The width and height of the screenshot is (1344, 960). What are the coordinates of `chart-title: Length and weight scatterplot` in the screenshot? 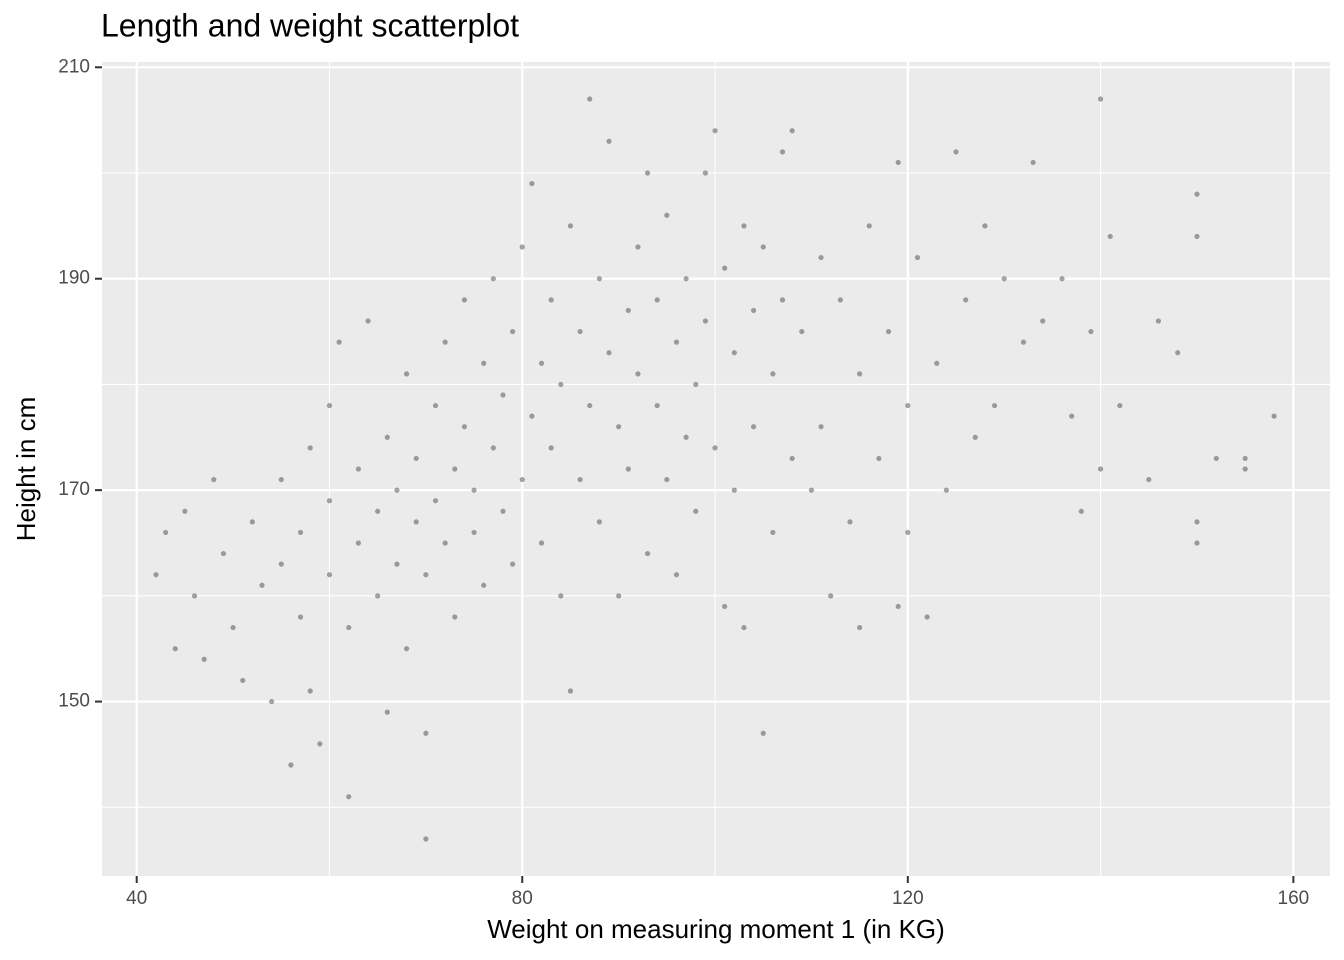 It's located at (310, 25).